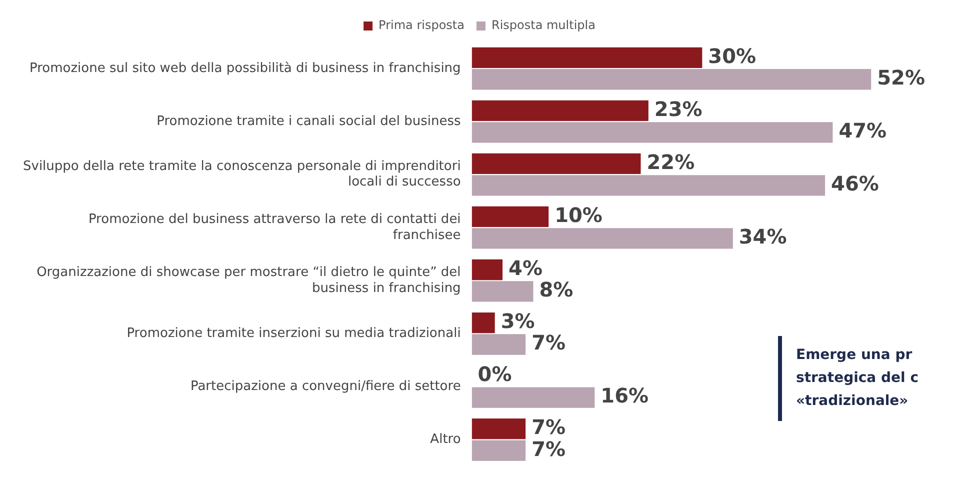  I want to click on y-tick-label: Altro, so click(445, 440).